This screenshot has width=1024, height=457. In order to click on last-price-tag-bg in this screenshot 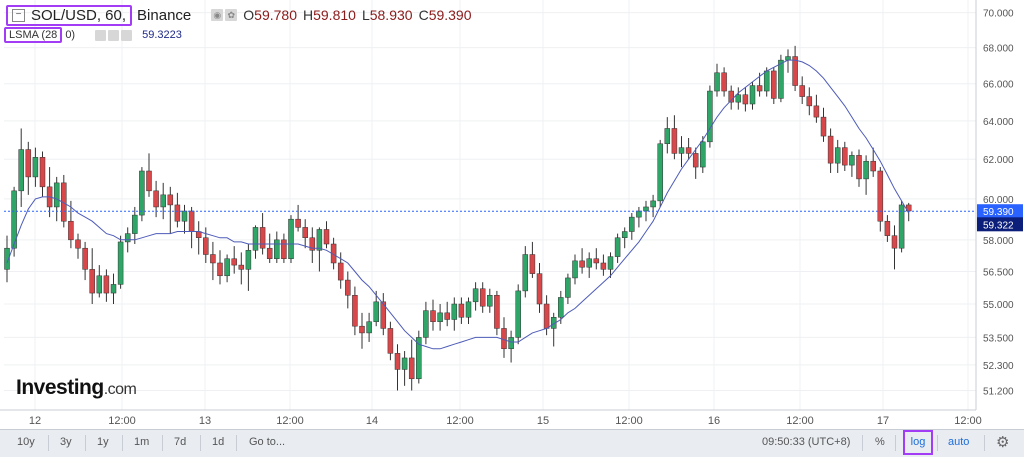, I will do `click(1000, 211)`.